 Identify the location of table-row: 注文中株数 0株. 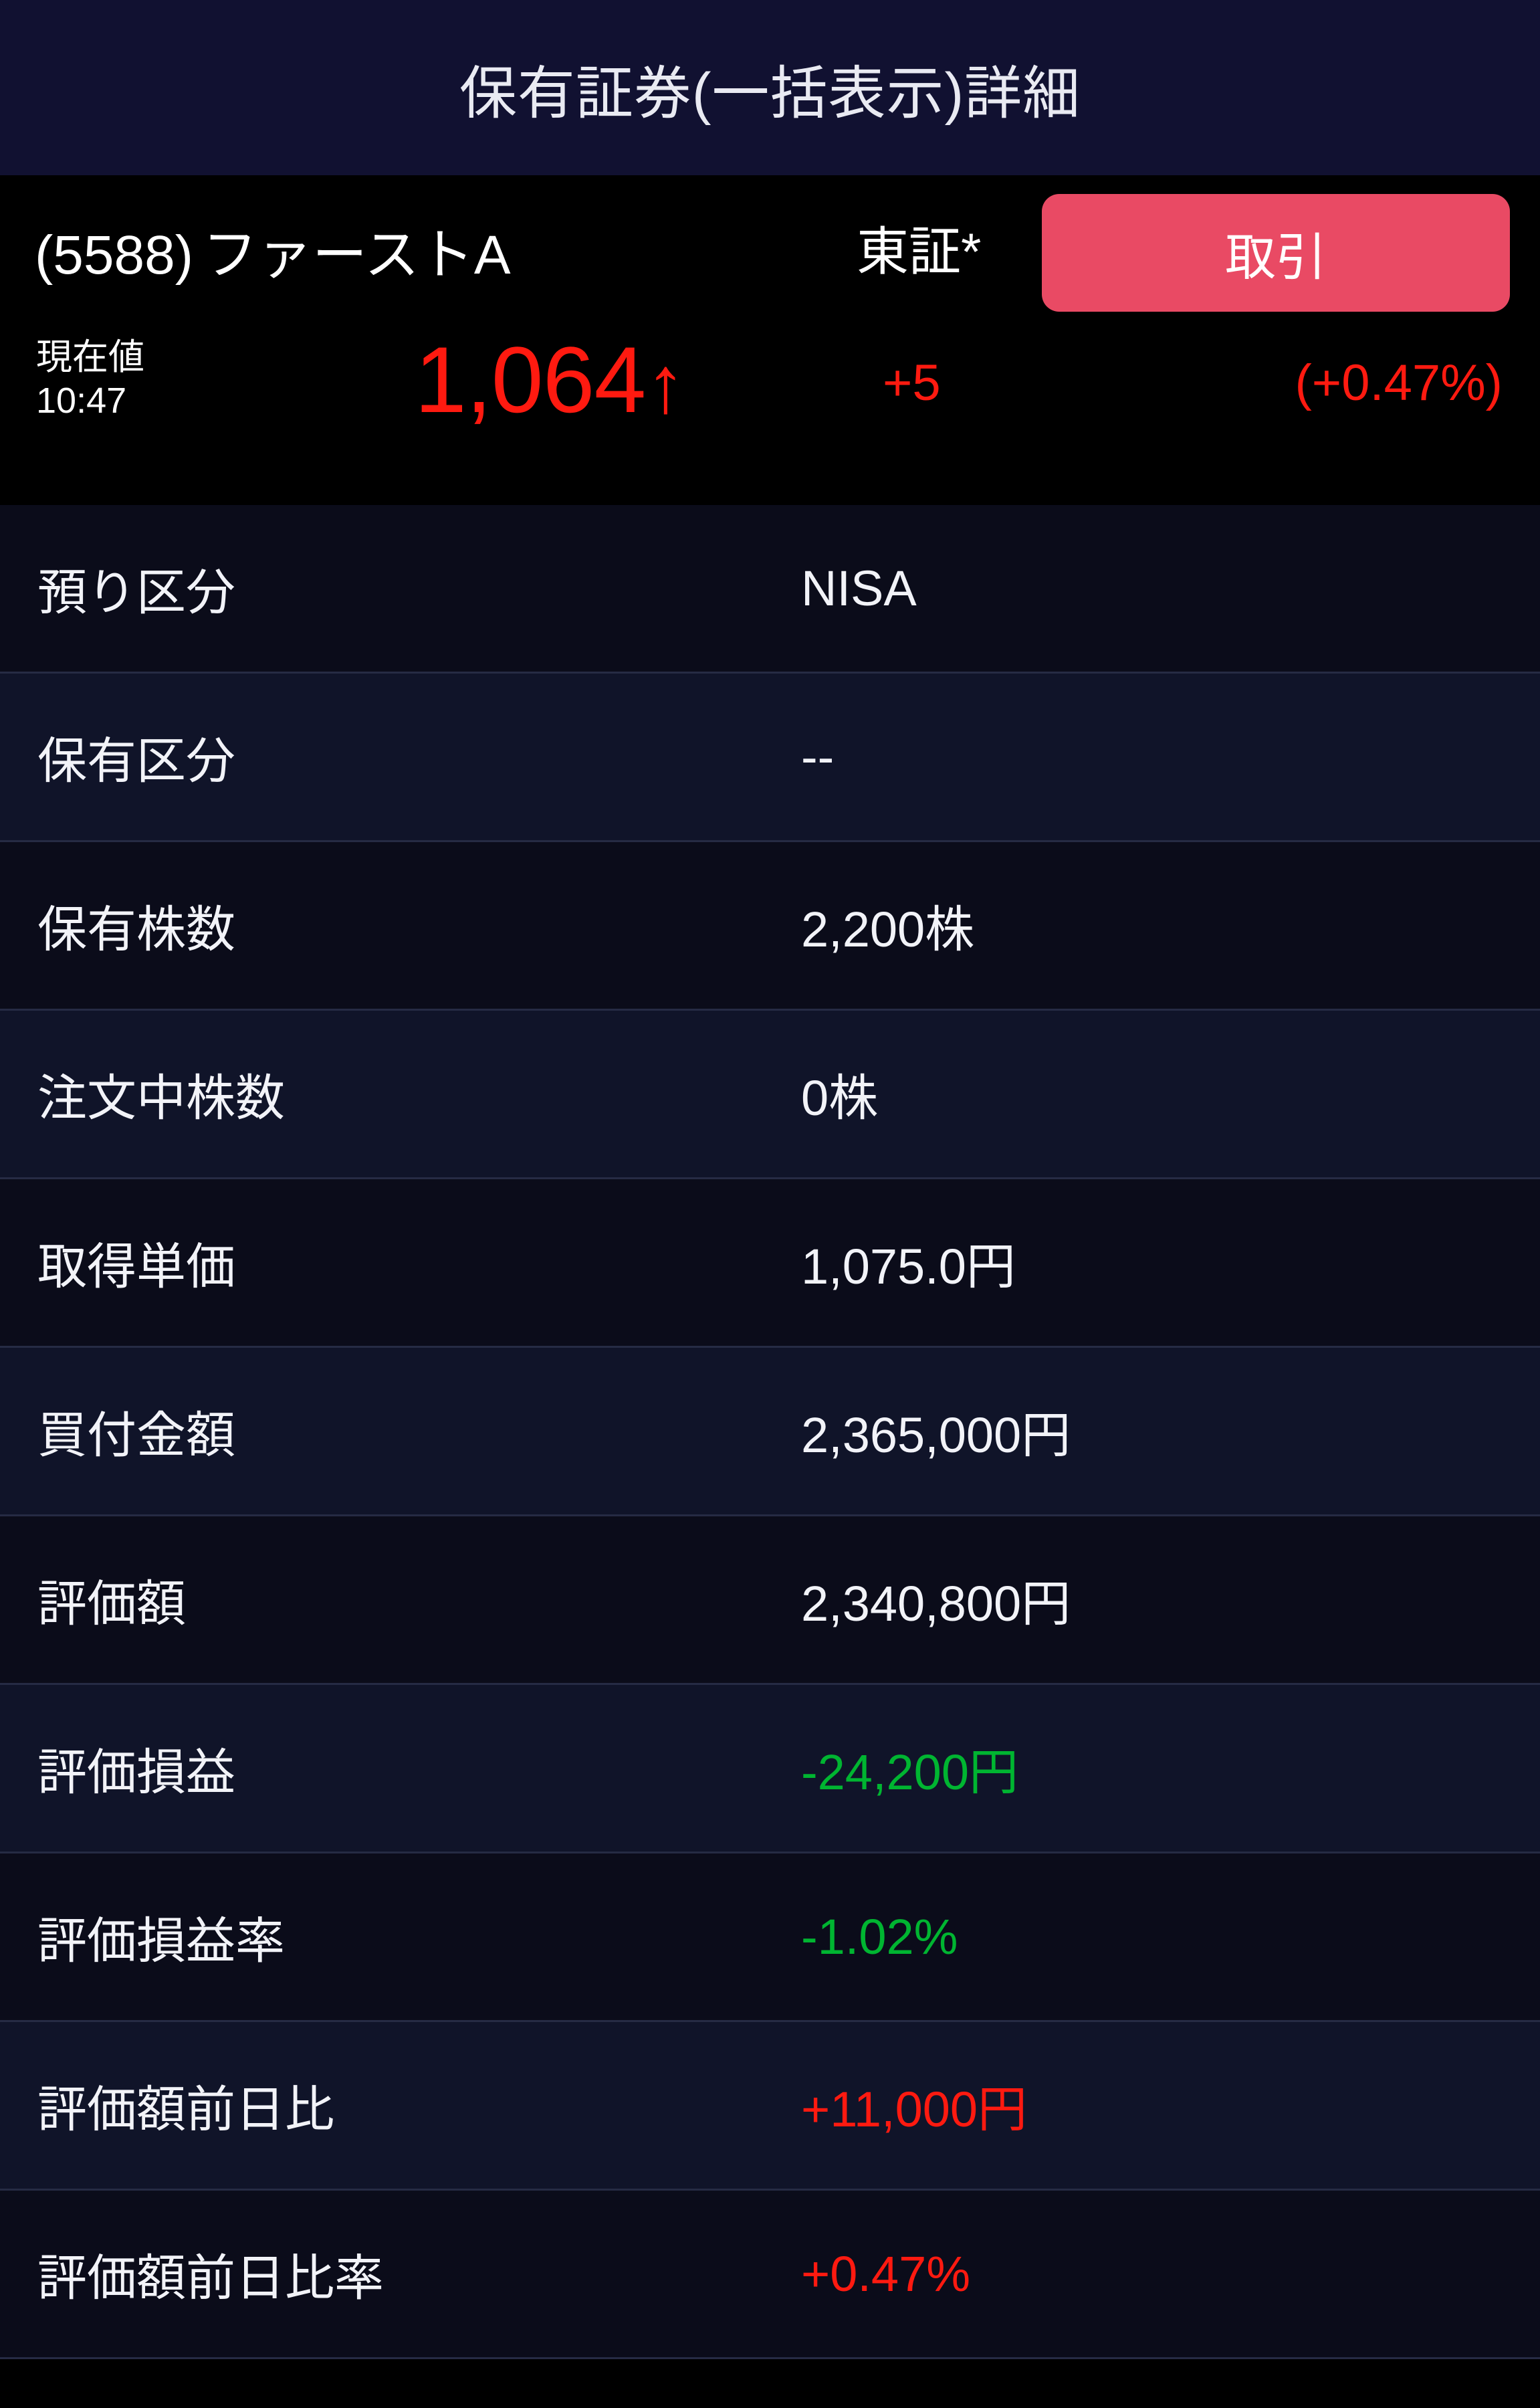
(770, 1095).